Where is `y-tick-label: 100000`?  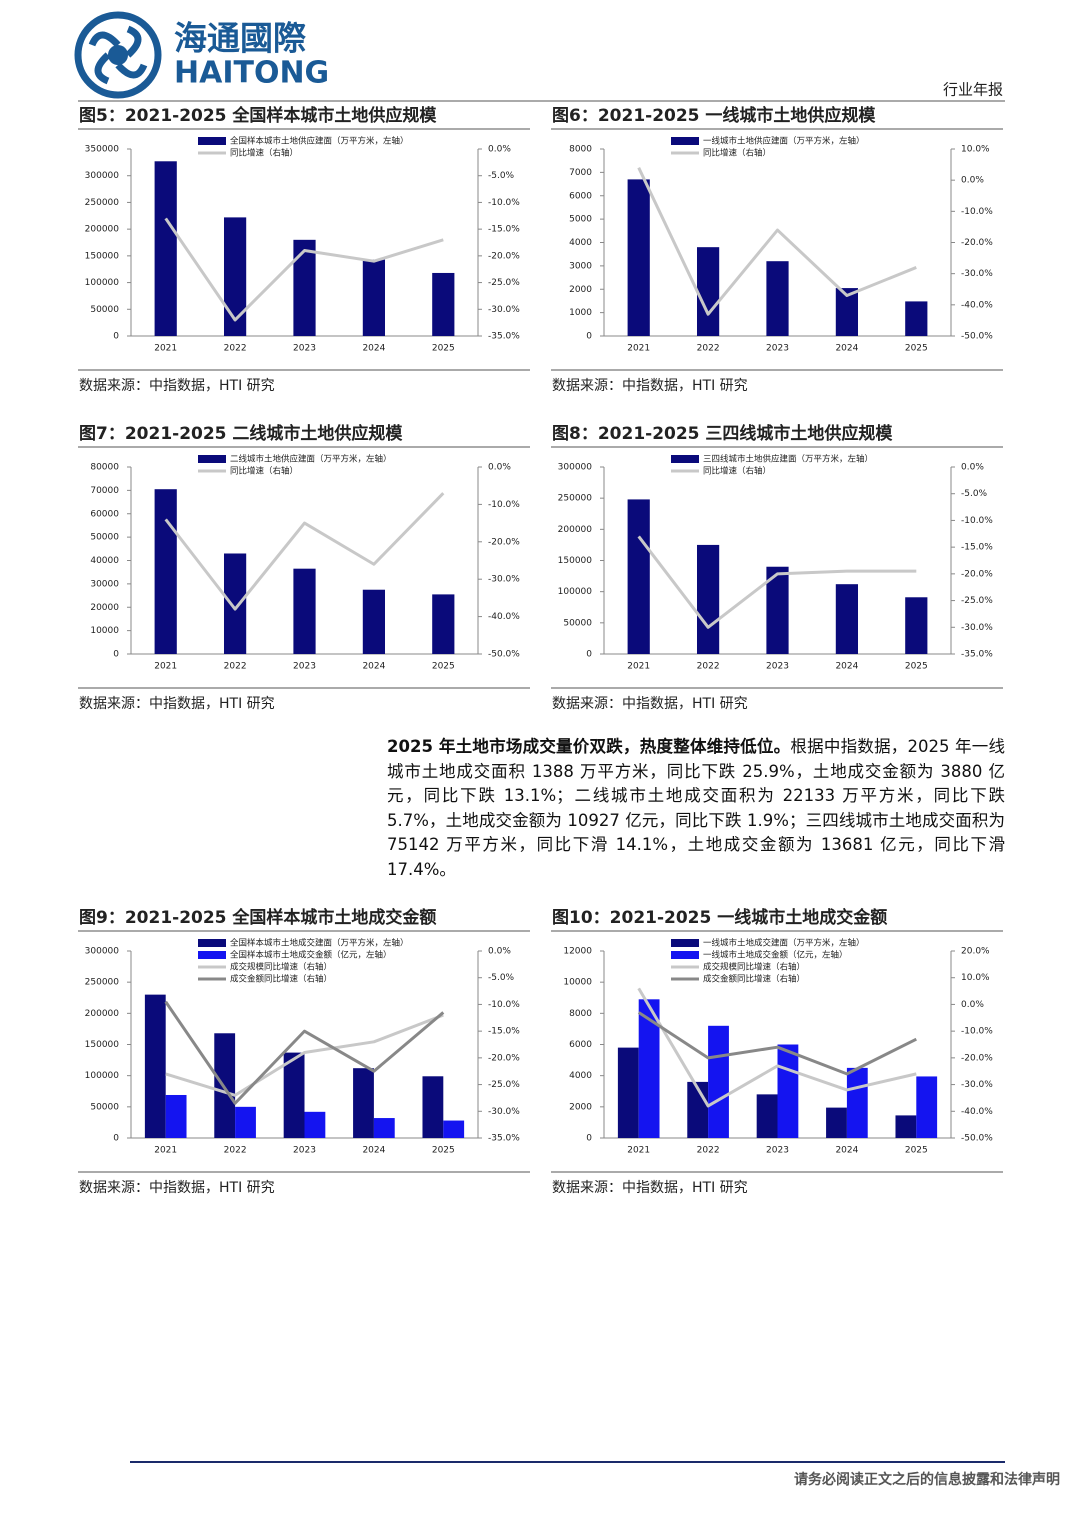 y-tick-label: 100000 is located at coordinates (575, 592).